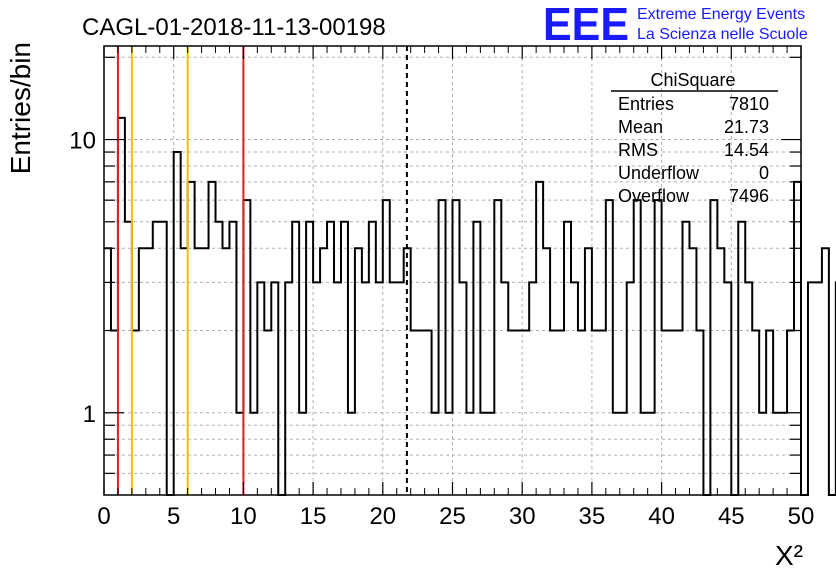  Describe the element at coordinates (749, 104) in the screenshot. I see `stats-row-value: 7810` at that location.